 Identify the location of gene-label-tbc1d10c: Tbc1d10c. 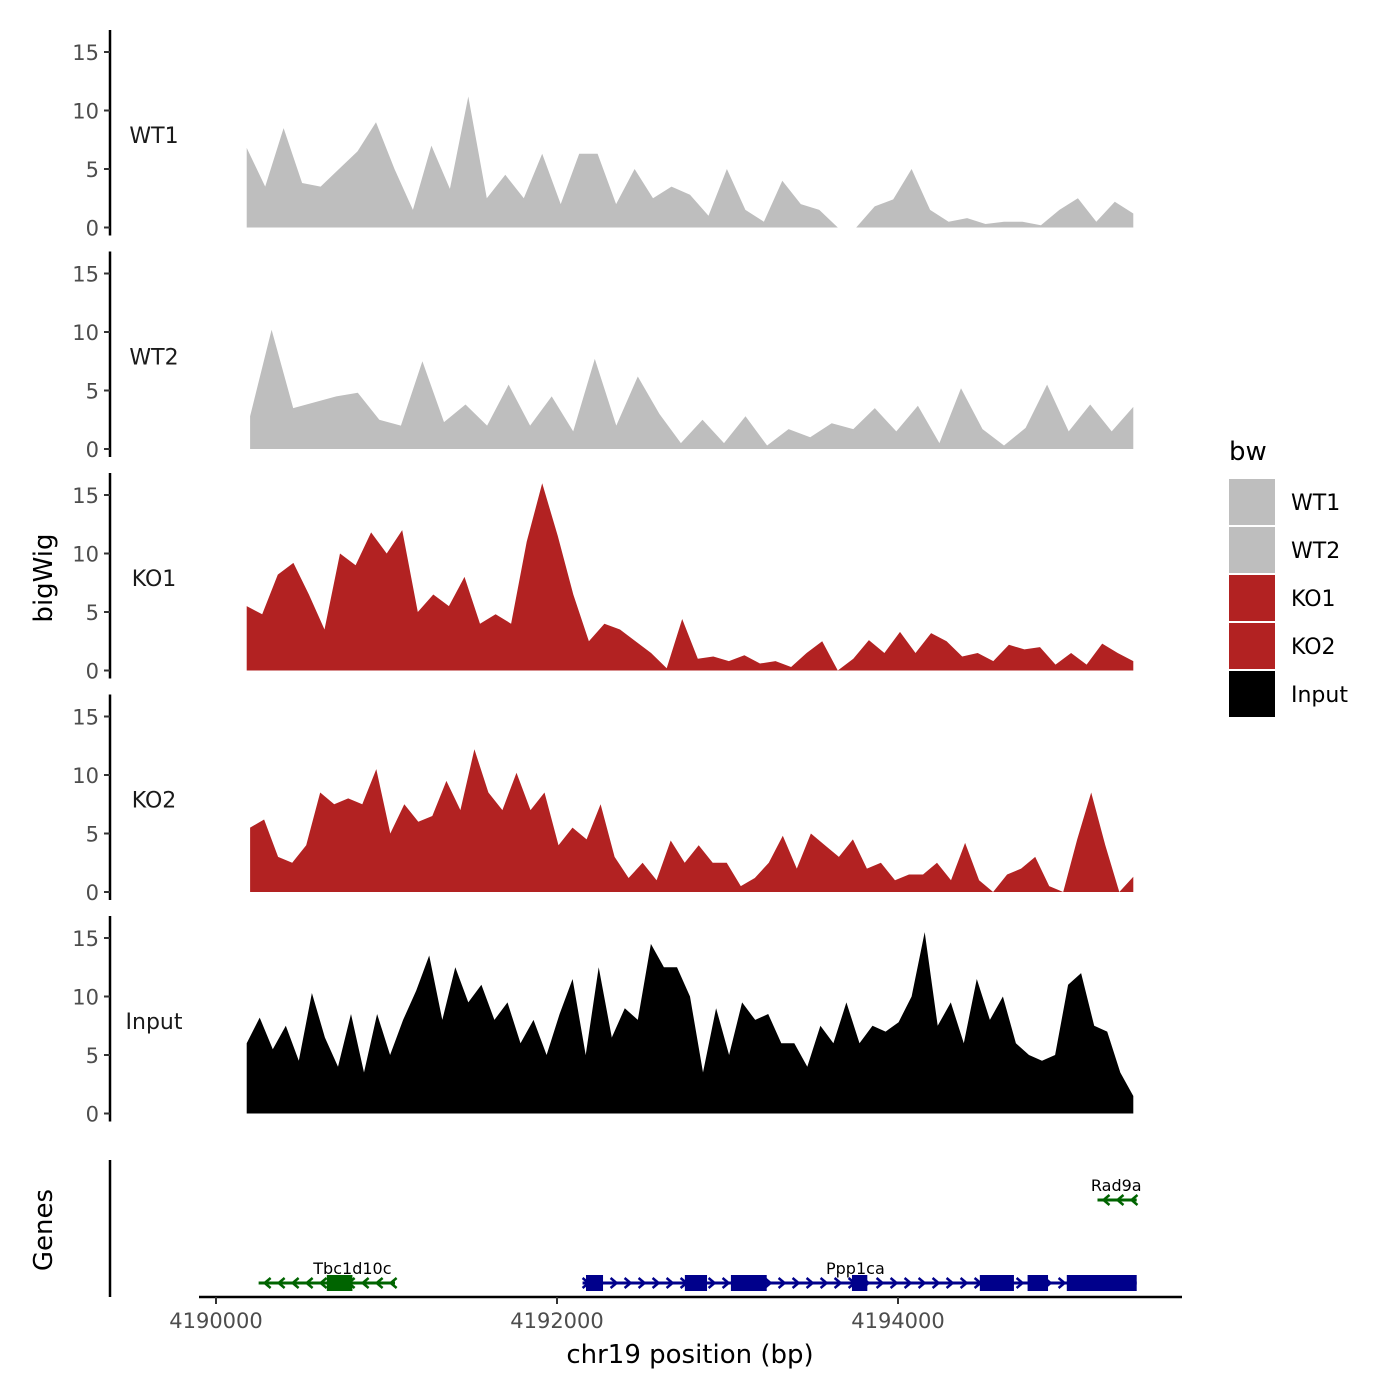
(351, 1268).